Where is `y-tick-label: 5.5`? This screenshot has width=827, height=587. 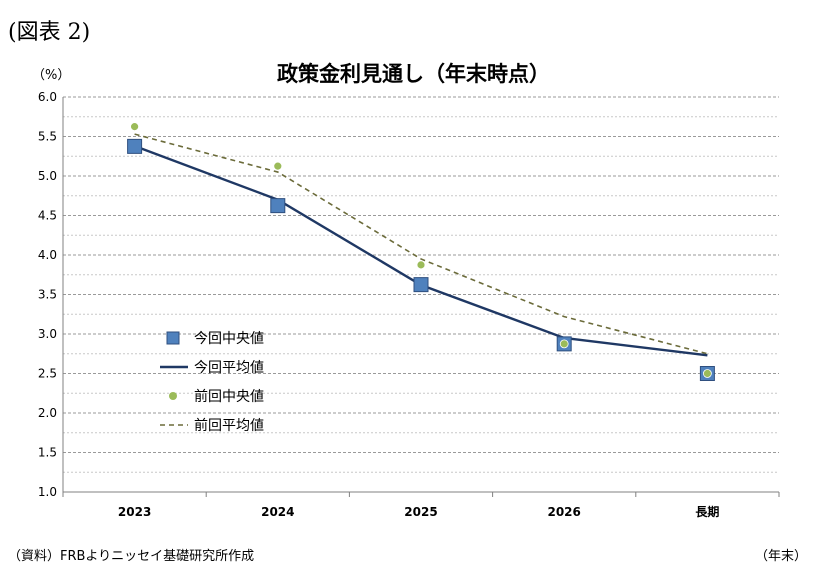
y-tick-label: 5.5 is located at coordinates (47, 137).